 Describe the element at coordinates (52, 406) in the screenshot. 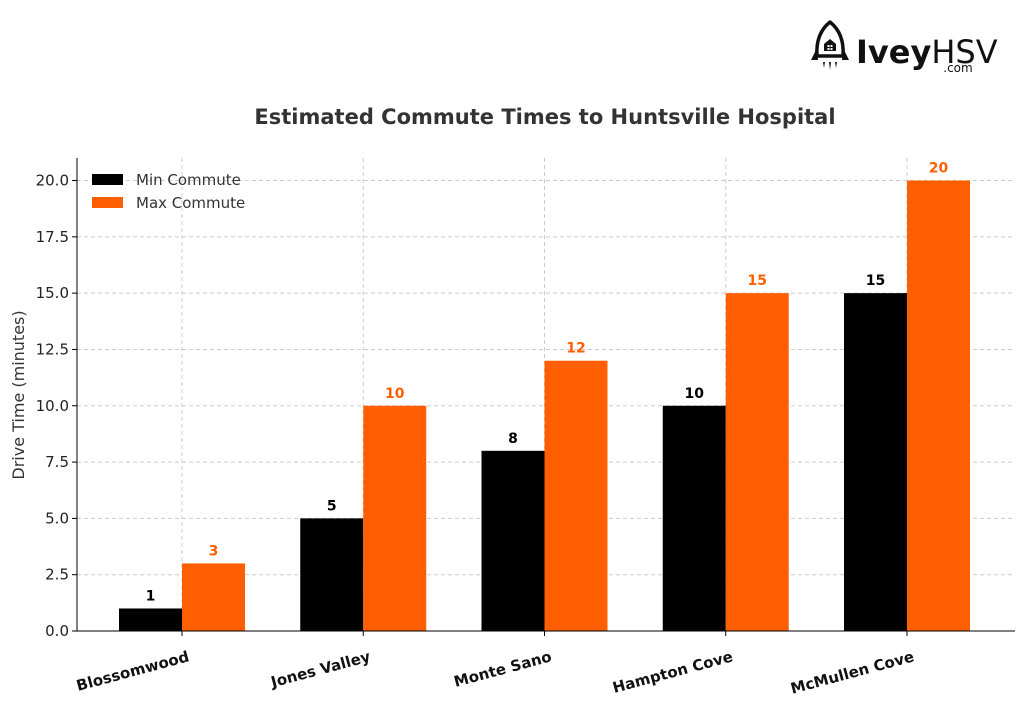

I see `y-tick-label: 10.0` at that location.